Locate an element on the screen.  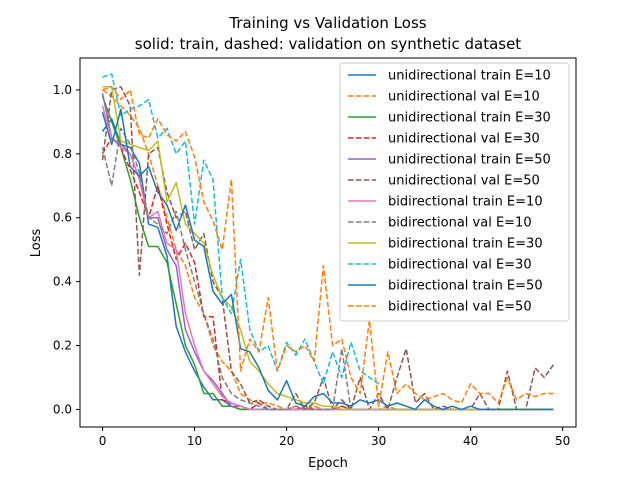
legend-entry: unidirectional train E=10 is located at coordinates (469, 76).